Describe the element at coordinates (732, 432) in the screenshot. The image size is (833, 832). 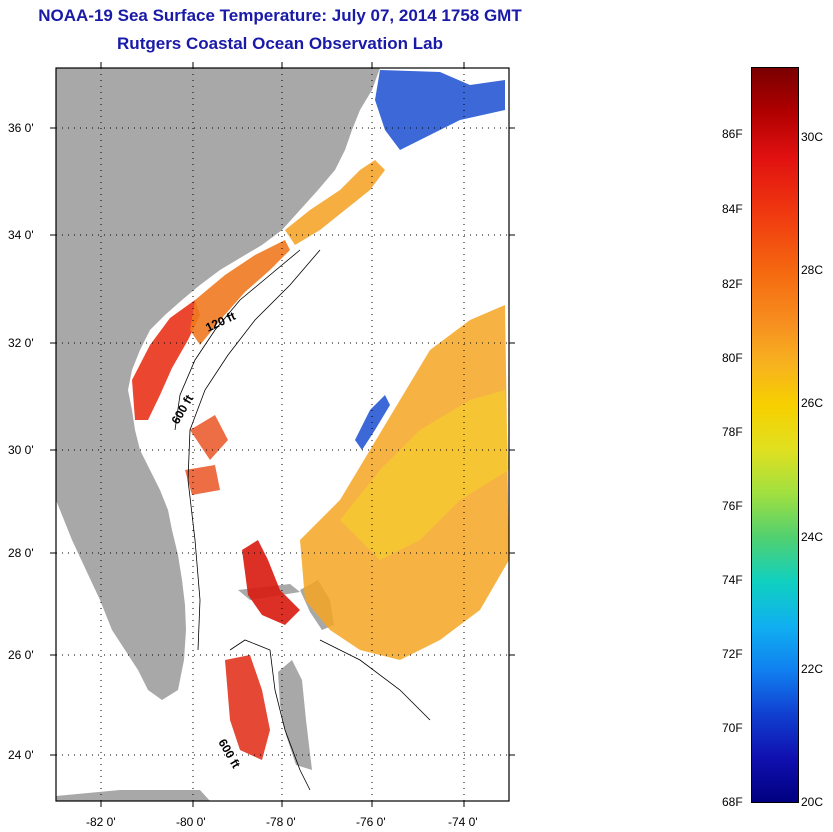
I see `colorbar-label-78f: 78F` at that location.